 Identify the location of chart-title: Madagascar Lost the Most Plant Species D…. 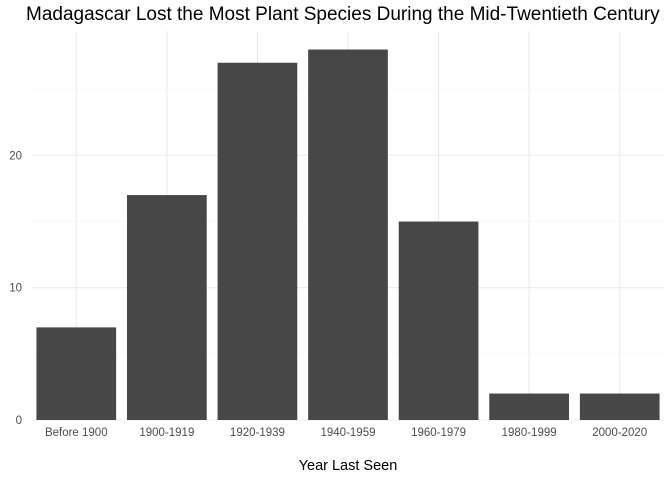
(343, 14).